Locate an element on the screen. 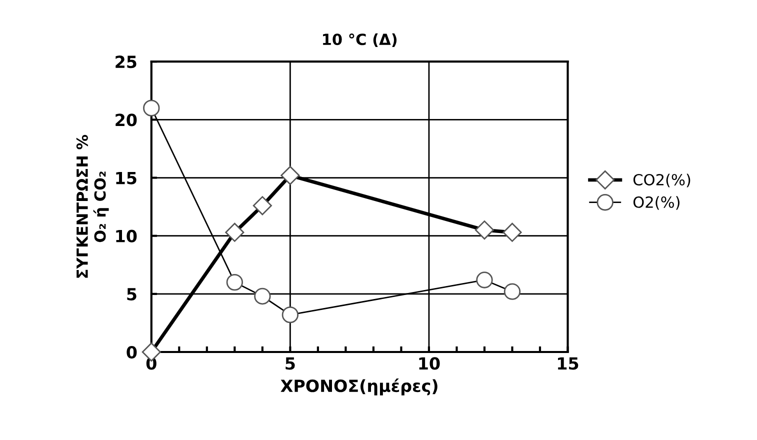 Image resolution: width=757 pixels, height=440 pixels. legend-label: CO2(%) is located at coordinates (661, 181).